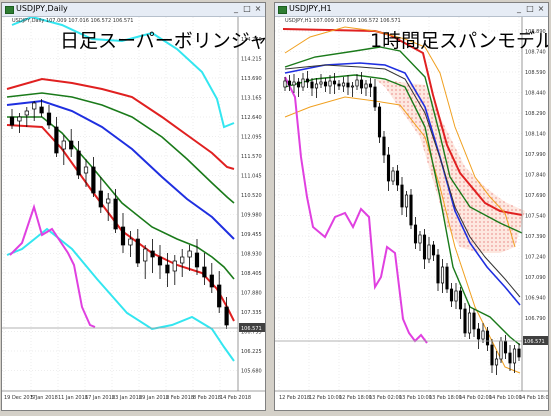 Image resolution: width=551 pixels, height=416 pixels. What do you see at coordinates (154, 398) in the screenshot?
I see `date-tick-label: 29 Jan 2018` at bounding box center [154, 398].